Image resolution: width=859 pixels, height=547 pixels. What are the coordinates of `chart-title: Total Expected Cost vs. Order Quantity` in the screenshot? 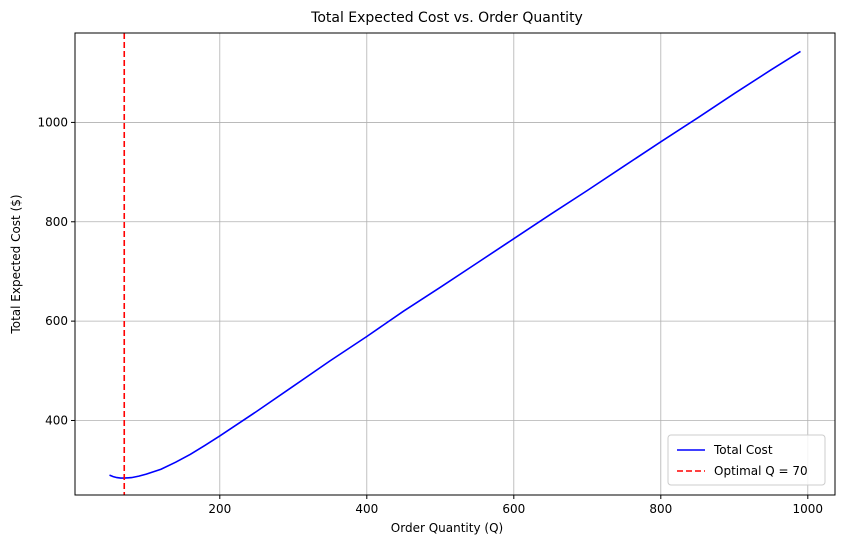 It's located at (446, 18).